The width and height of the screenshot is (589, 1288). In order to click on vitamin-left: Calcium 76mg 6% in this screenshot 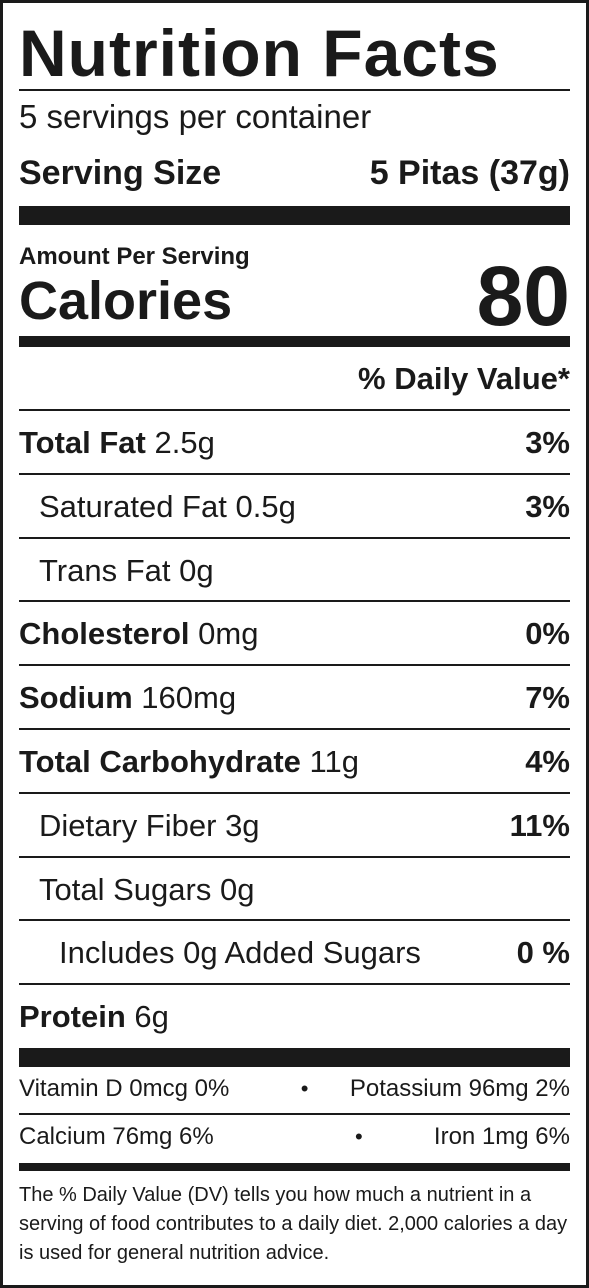, I will do `click(116, 1136)`.